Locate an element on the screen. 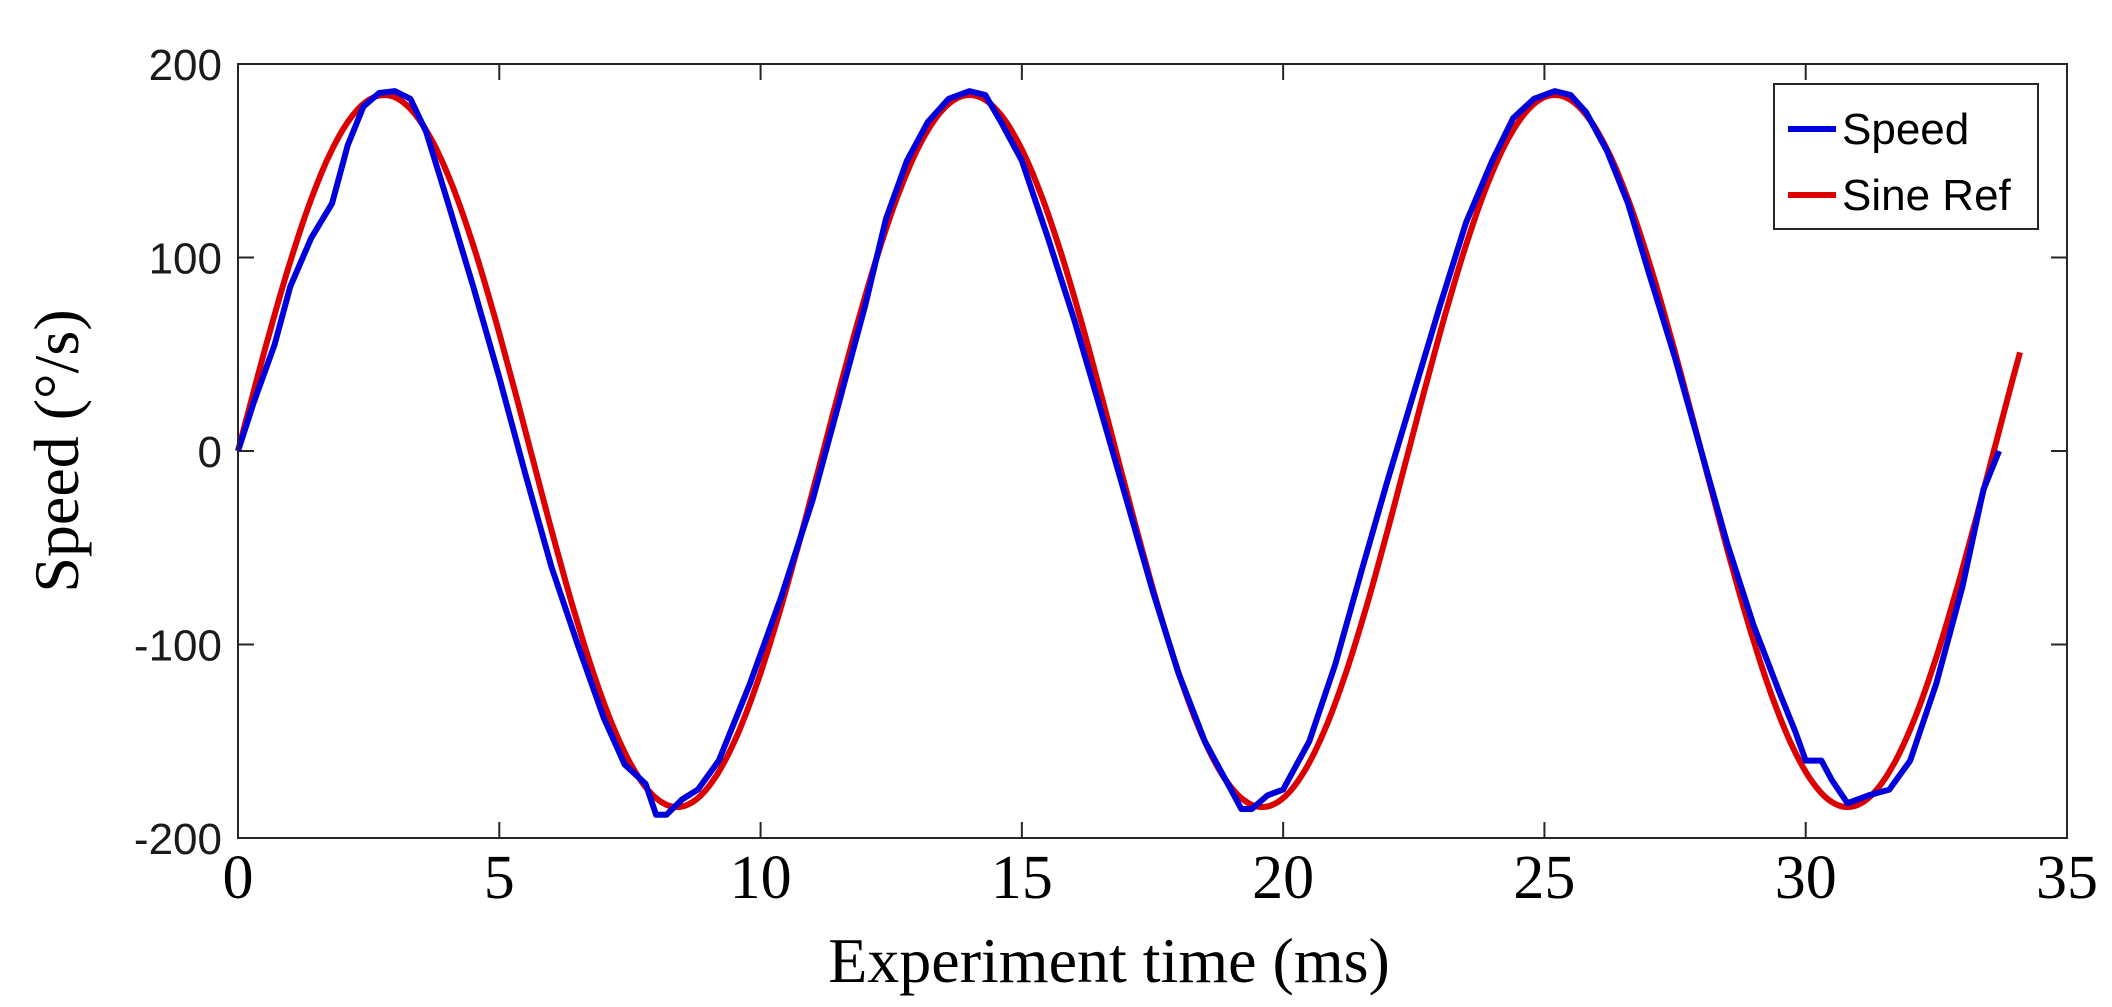  legend-label-speed: Speed is located at coordinates (1905, 129).